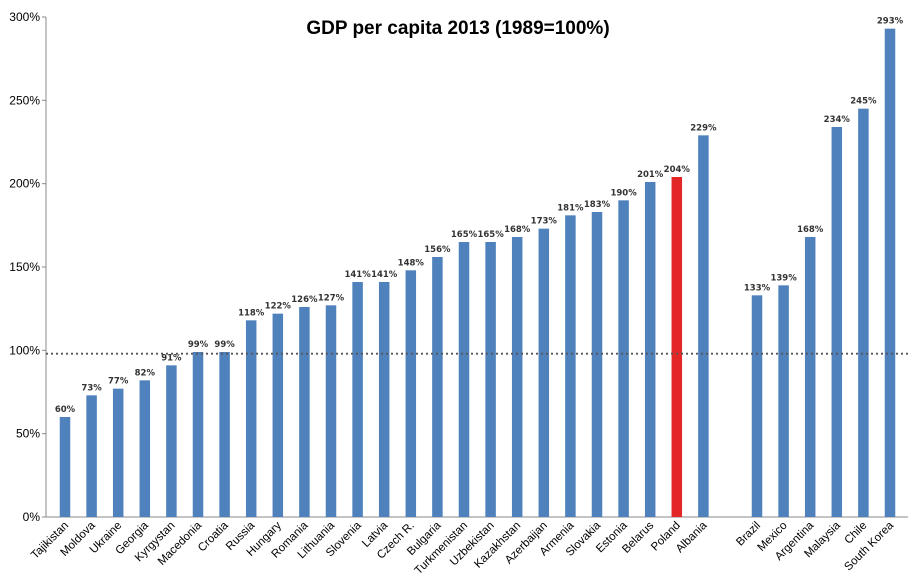 Image resolution: width=912 pixels, height=581 pixels. Describe the element at coordinates (65, 410) in the screenshot. I see `data-label-tajikistan: 60%` at that location.